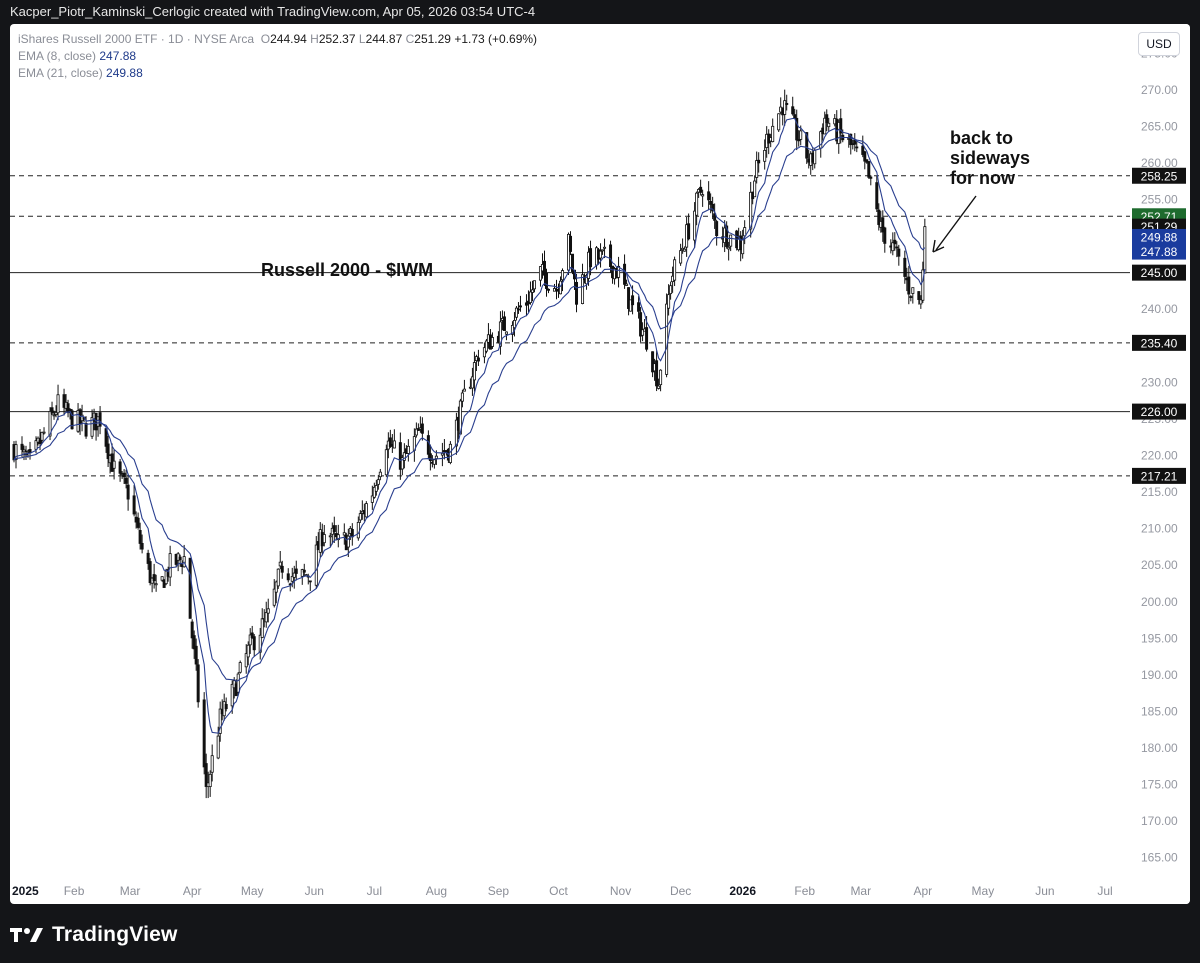  I want to click on level-tag-2: 245.00, so click(1159, 273).